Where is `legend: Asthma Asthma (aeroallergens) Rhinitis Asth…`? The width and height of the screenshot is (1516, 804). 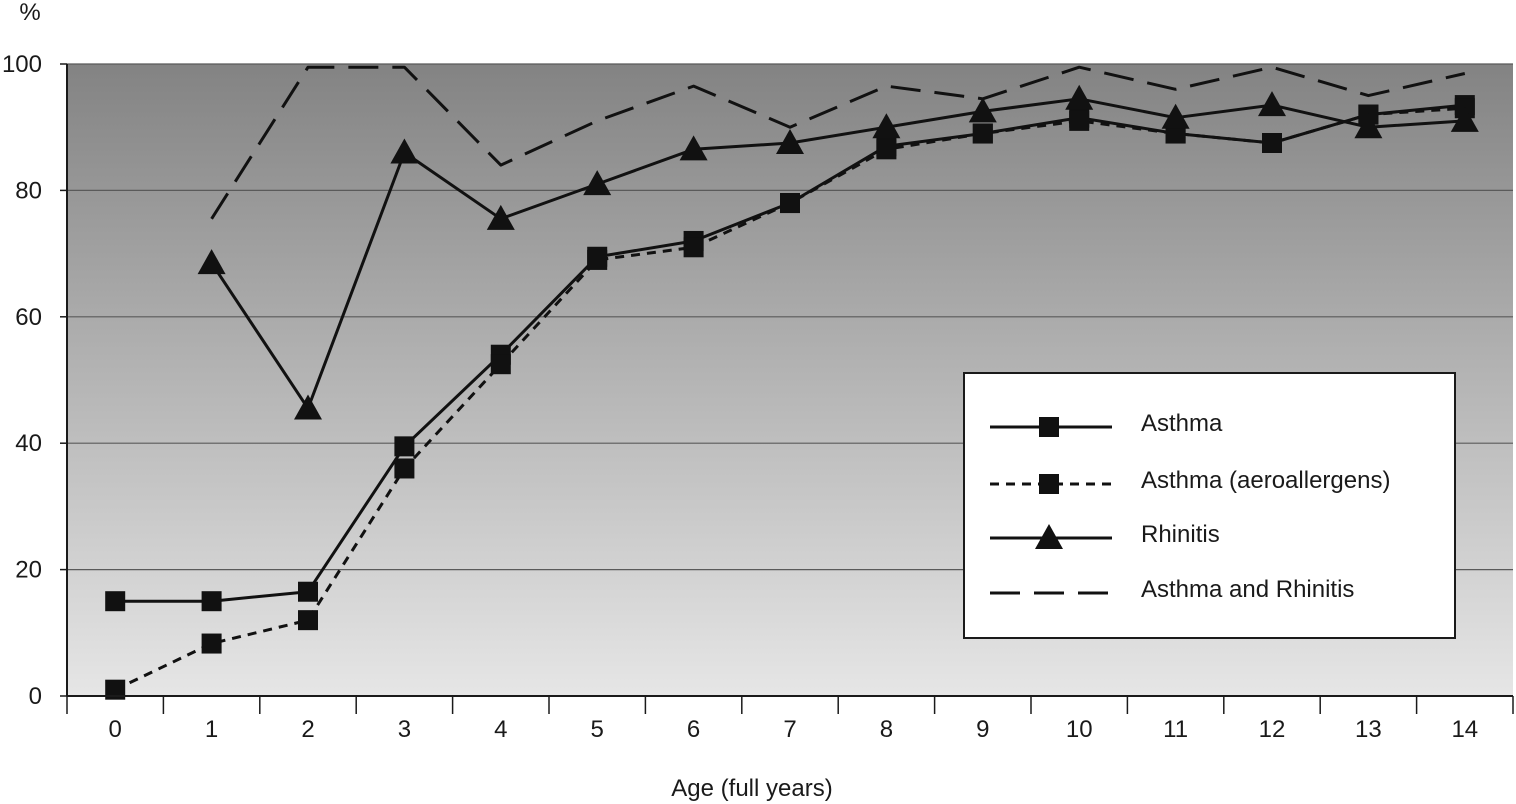 legend: Asthma Asthma (aeroallergens) Rhinitis Asth… is located at coordinates (1209, 505).